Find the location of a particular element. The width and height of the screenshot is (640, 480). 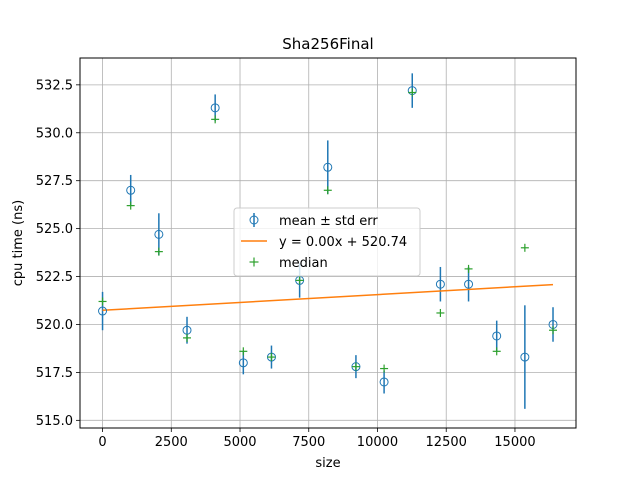

x-tick-label: 2500 is located at coordinates (171, 442).